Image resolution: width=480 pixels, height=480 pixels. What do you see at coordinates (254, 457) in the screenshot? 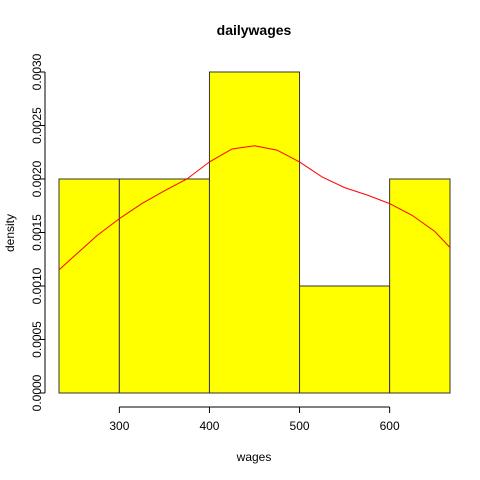
I see `x-axis-title: wages` at bounding box center [254, 457].